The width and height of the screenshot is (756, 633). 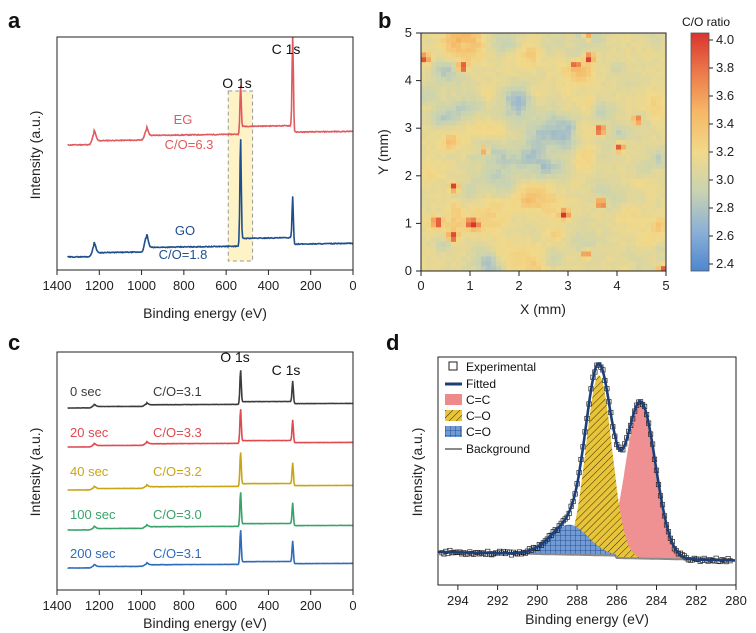 What do you see at coordinates (189, 144) in the screenshot?
I see `ratio-label-eg: C/O=6.3` at bounding box center [189, 144].